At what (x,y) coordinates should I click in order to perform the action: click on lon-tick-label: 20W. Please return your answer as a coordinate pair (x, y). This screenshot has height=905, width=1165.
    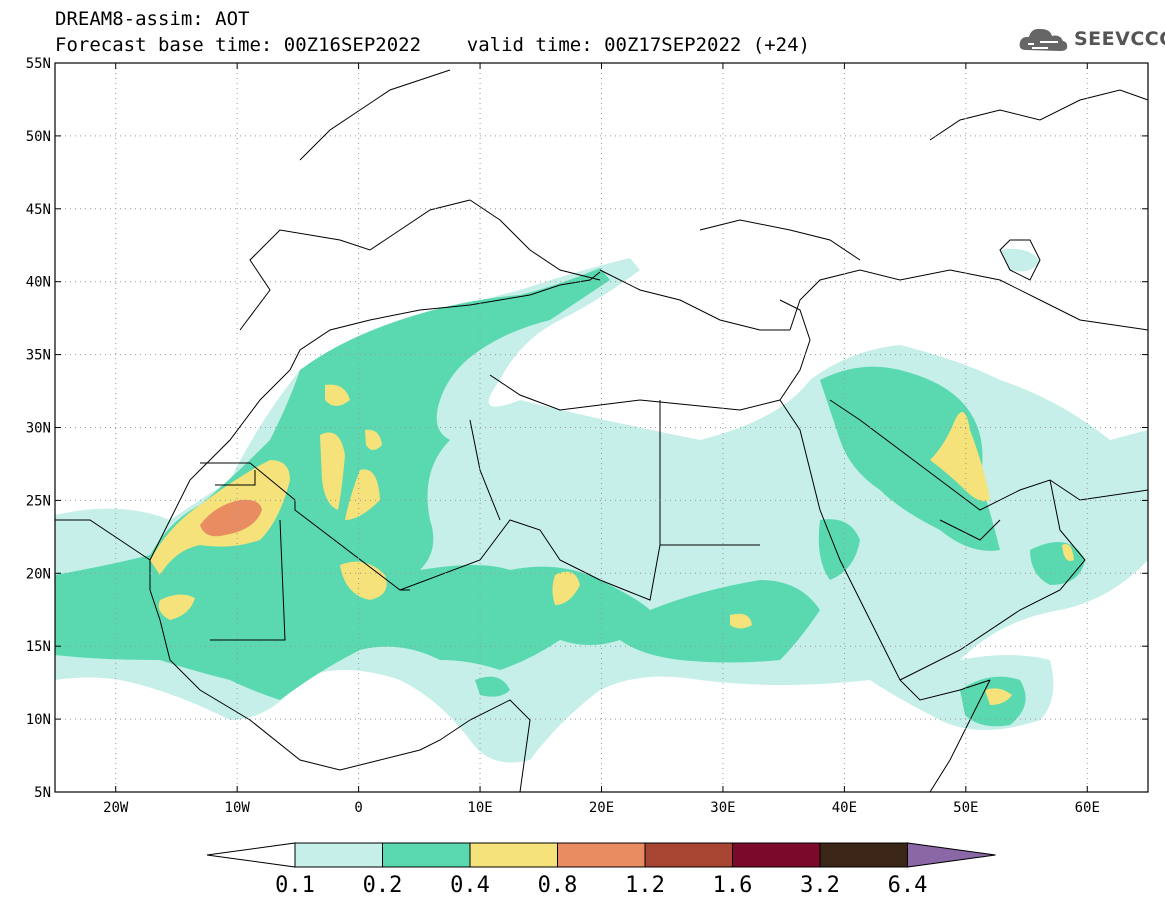
    Looking at the image, I should click on (116, 808).